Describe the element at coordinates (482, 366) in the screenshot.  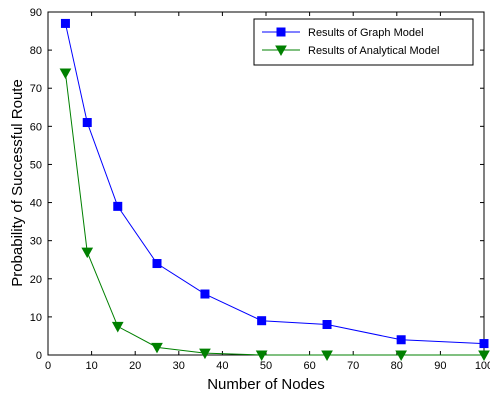
I see `x-tick-label: 100` at that location.